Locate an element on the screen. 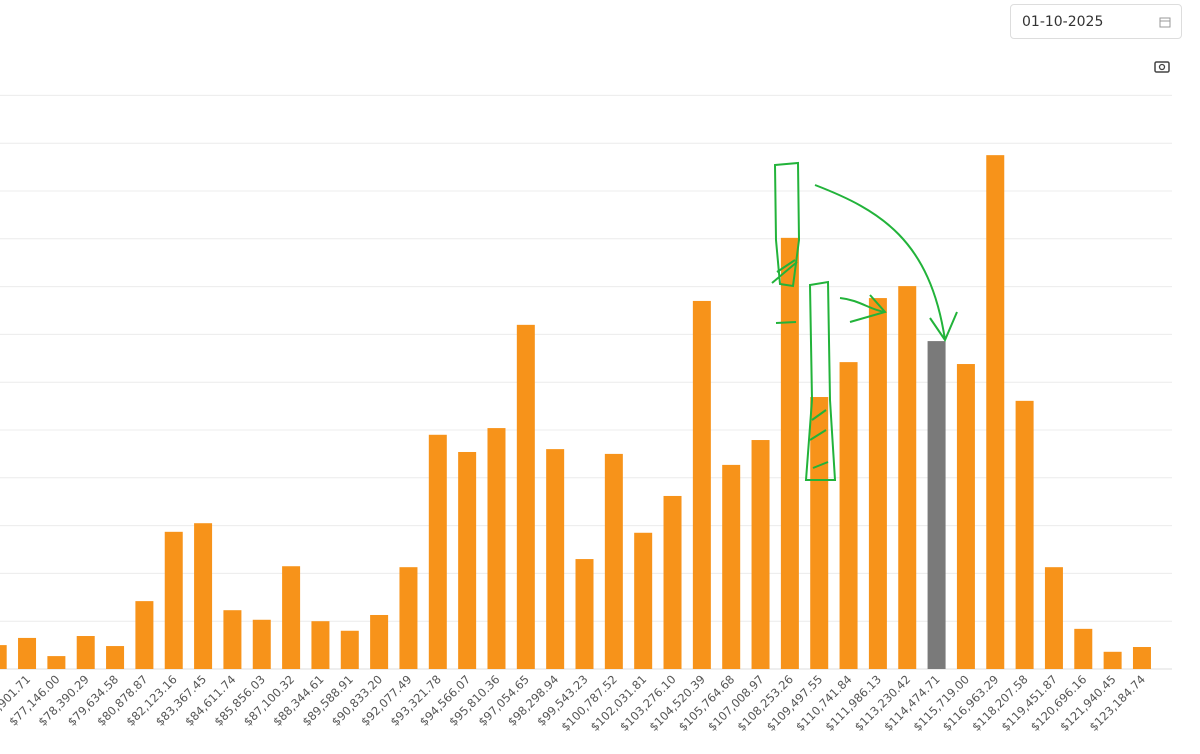 The image size is (1200, 754). calendar-icon is located at coordinates (1165, 22).